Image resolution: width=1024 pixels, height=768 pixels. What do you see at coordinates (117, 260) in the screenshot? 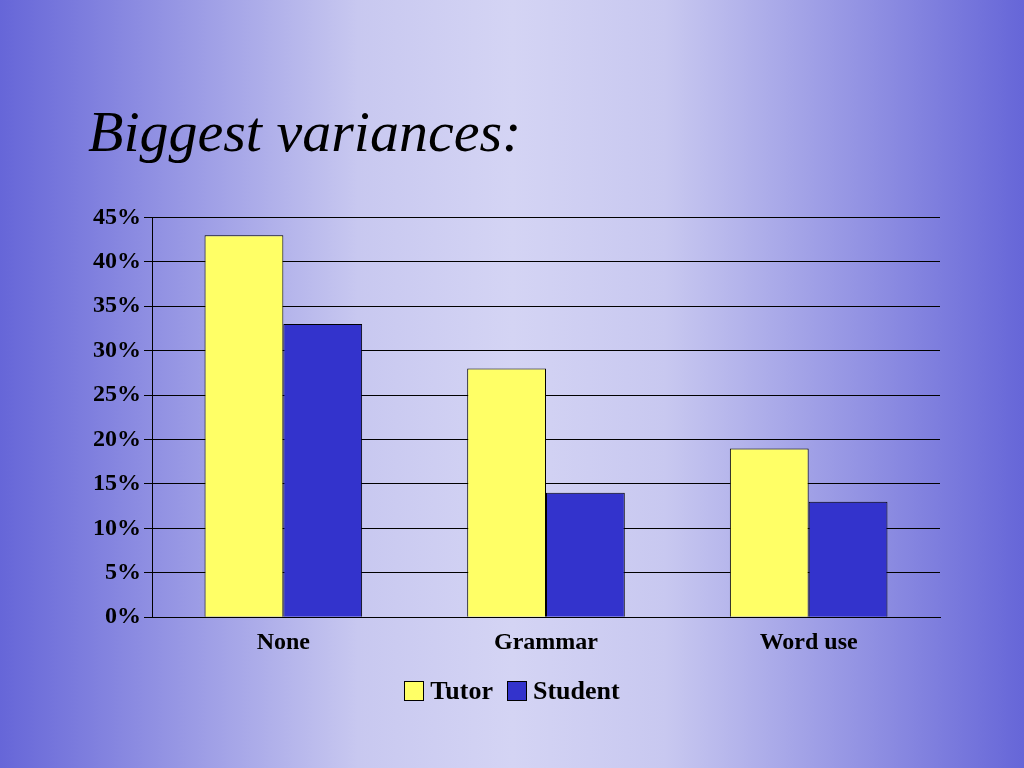
I see `y-tick-label: 40%` at bounding box center [117, 260].